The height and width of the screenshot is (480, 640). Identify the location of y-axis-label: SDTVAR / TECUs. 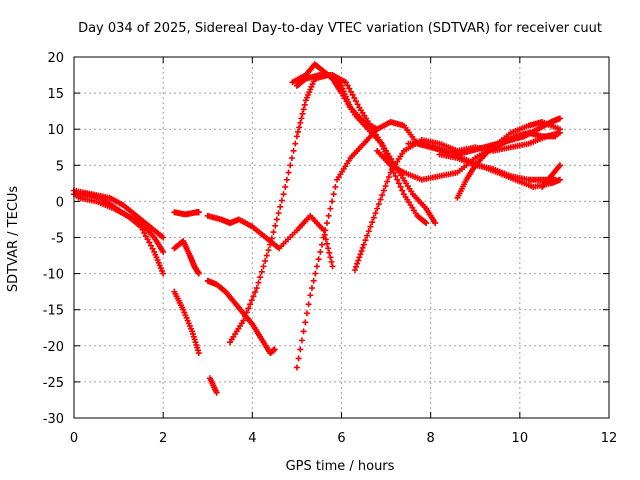
(13, 239).